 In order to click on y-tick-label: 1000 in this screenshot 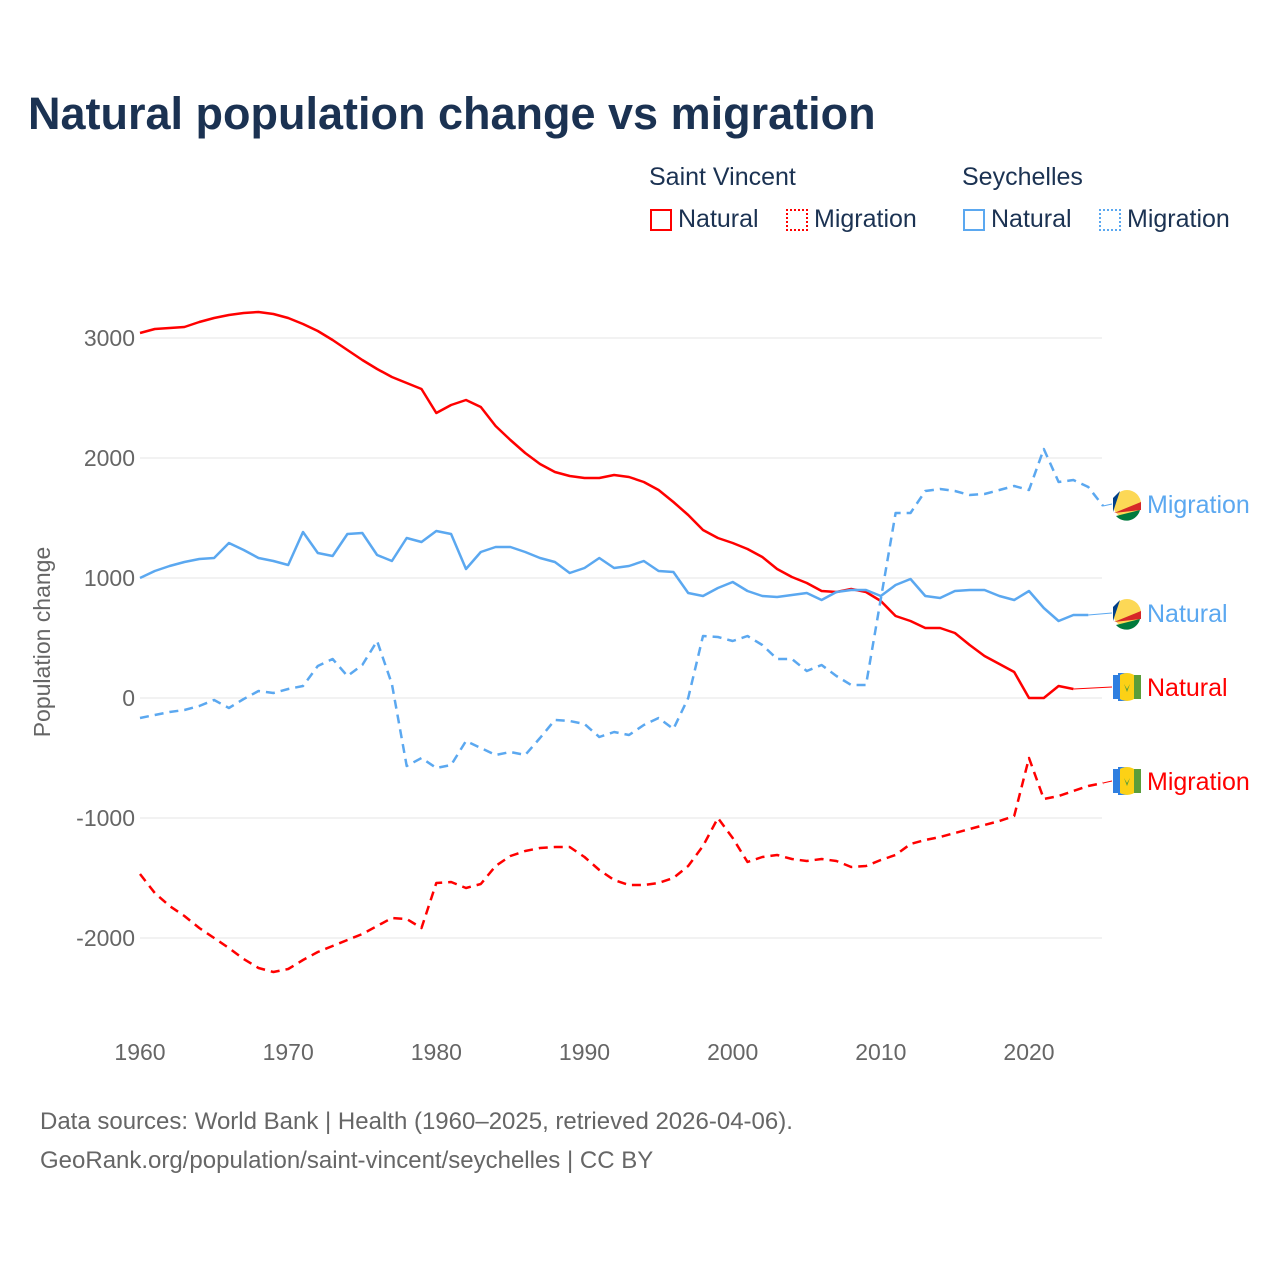, I will do `click(109, 578)`.